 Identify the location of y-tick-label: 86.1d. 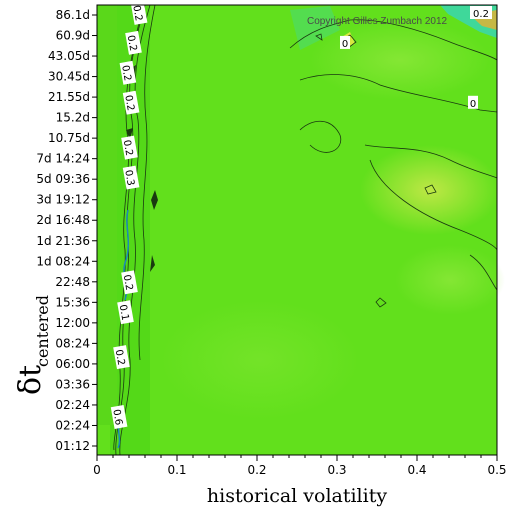
(73, 15).